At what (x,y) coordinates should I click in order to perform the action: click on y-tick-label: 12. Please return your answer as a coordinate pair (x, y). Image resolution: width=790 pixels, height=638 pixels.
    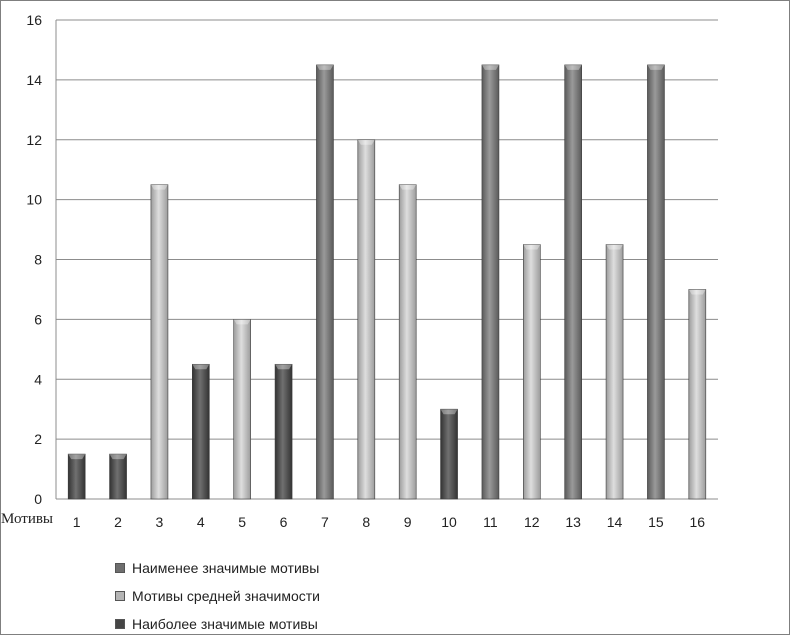
    Looking at the image, I should click on (34, 140).